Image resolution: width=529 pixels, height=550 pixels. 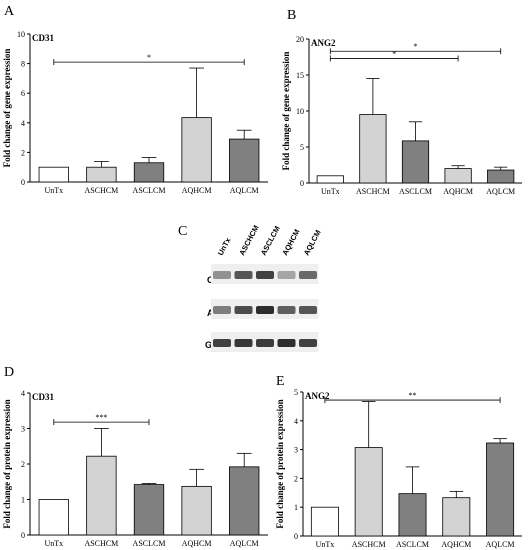 I want to click on panel-letter-a: A, so click(x=9, y=11).